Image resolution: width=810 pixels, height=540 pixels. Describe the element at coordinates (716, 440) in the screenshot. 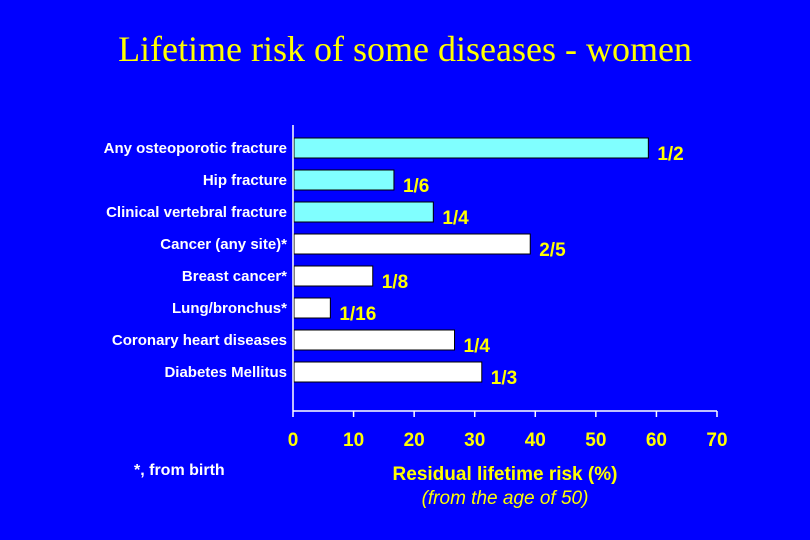

I see `x-tick-label: 70` at that location.